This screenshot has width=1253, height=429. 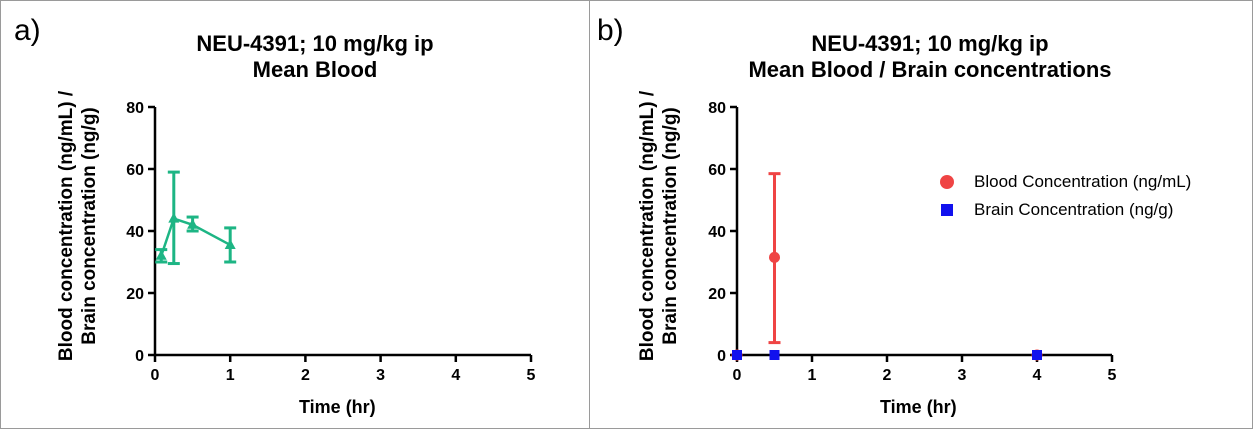 I want to click on panel-a-title: NEU-4391; 10 mg/kg ip Mean Blood, so click(x=315, y=57).